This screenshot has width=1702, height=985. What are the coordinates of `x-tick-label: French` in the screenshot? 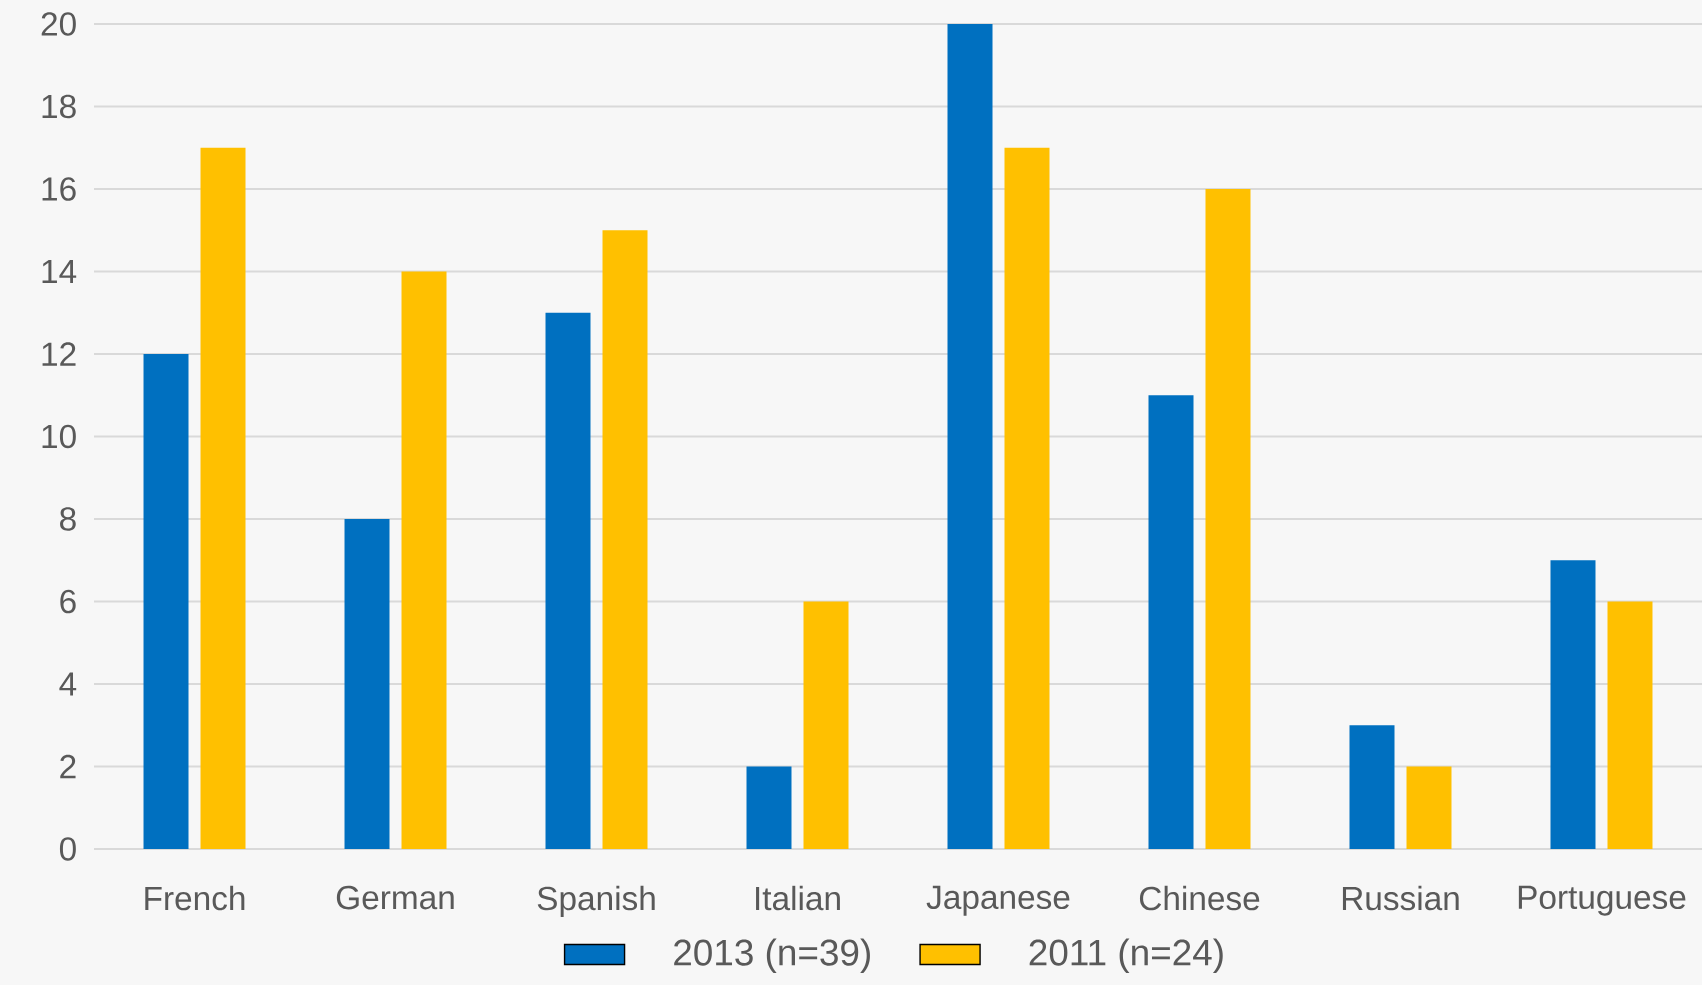 It's located at (195, 898).